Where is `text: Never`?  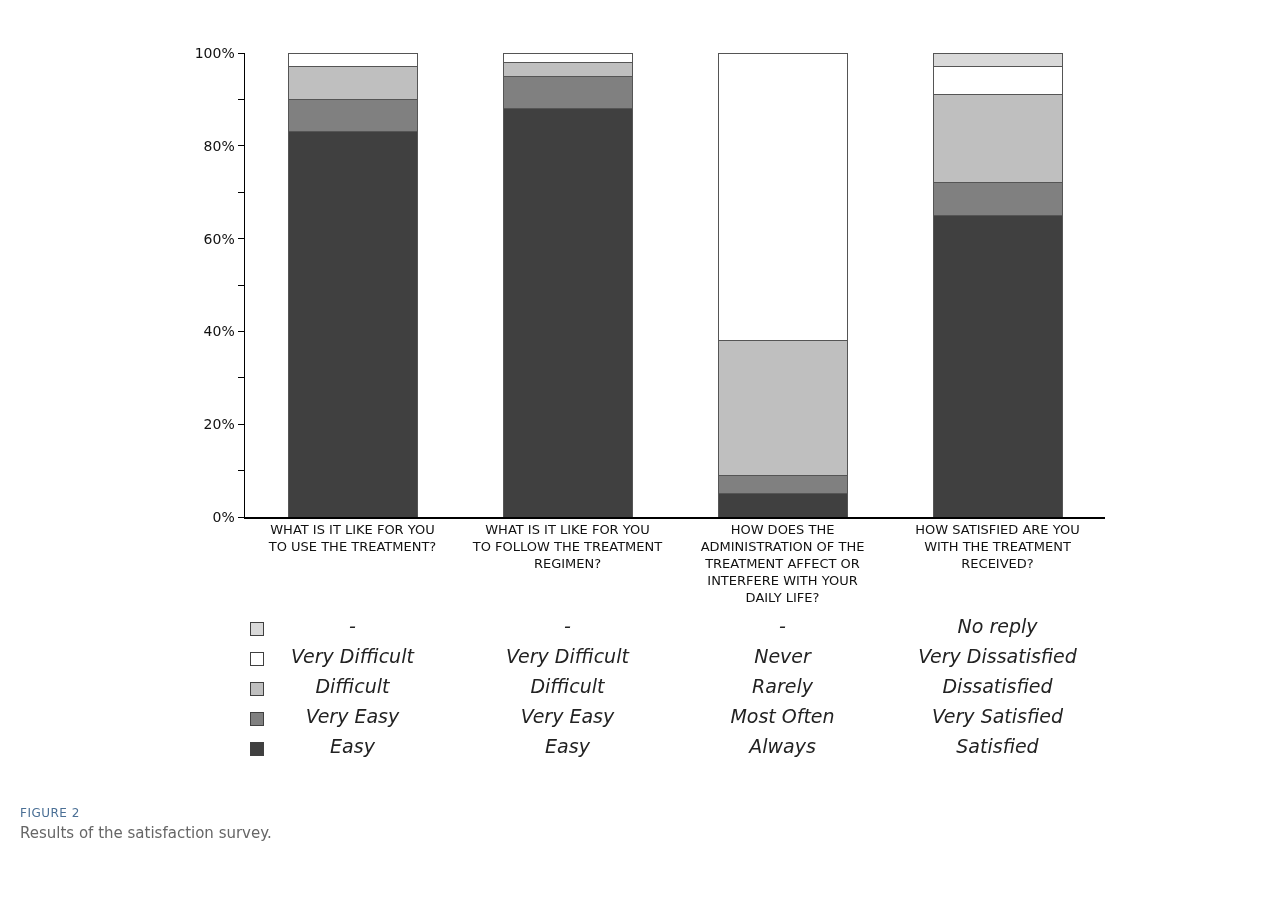
text: Never is located at coordinates (783, 656).